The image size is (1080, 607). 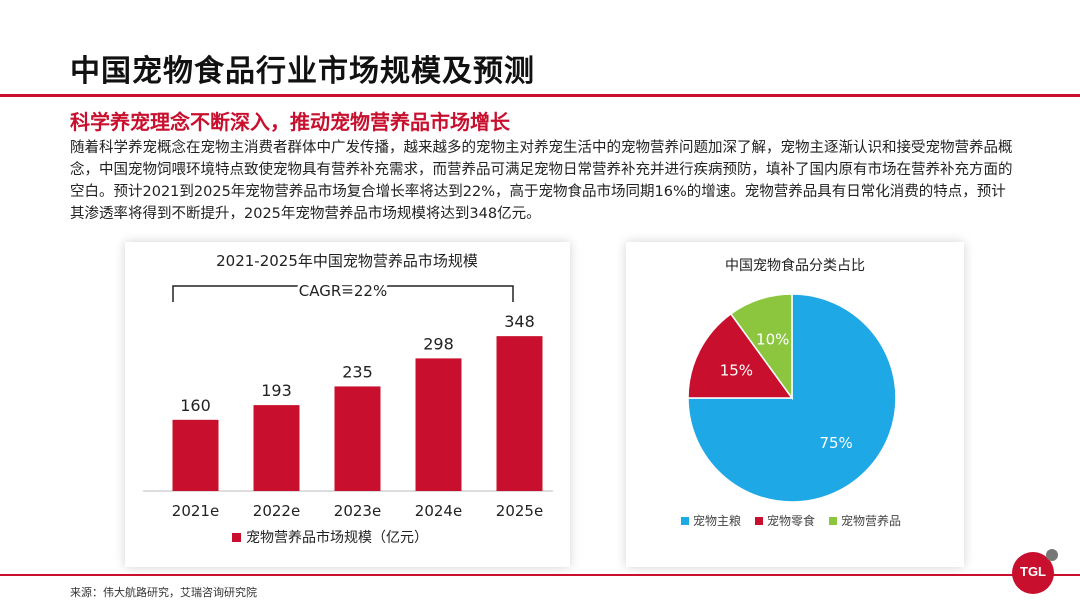 I want to click on page-subtitle: 科学养宠理念不断深入，推动宠物营养品市场增长, so click(x=290, y=122).